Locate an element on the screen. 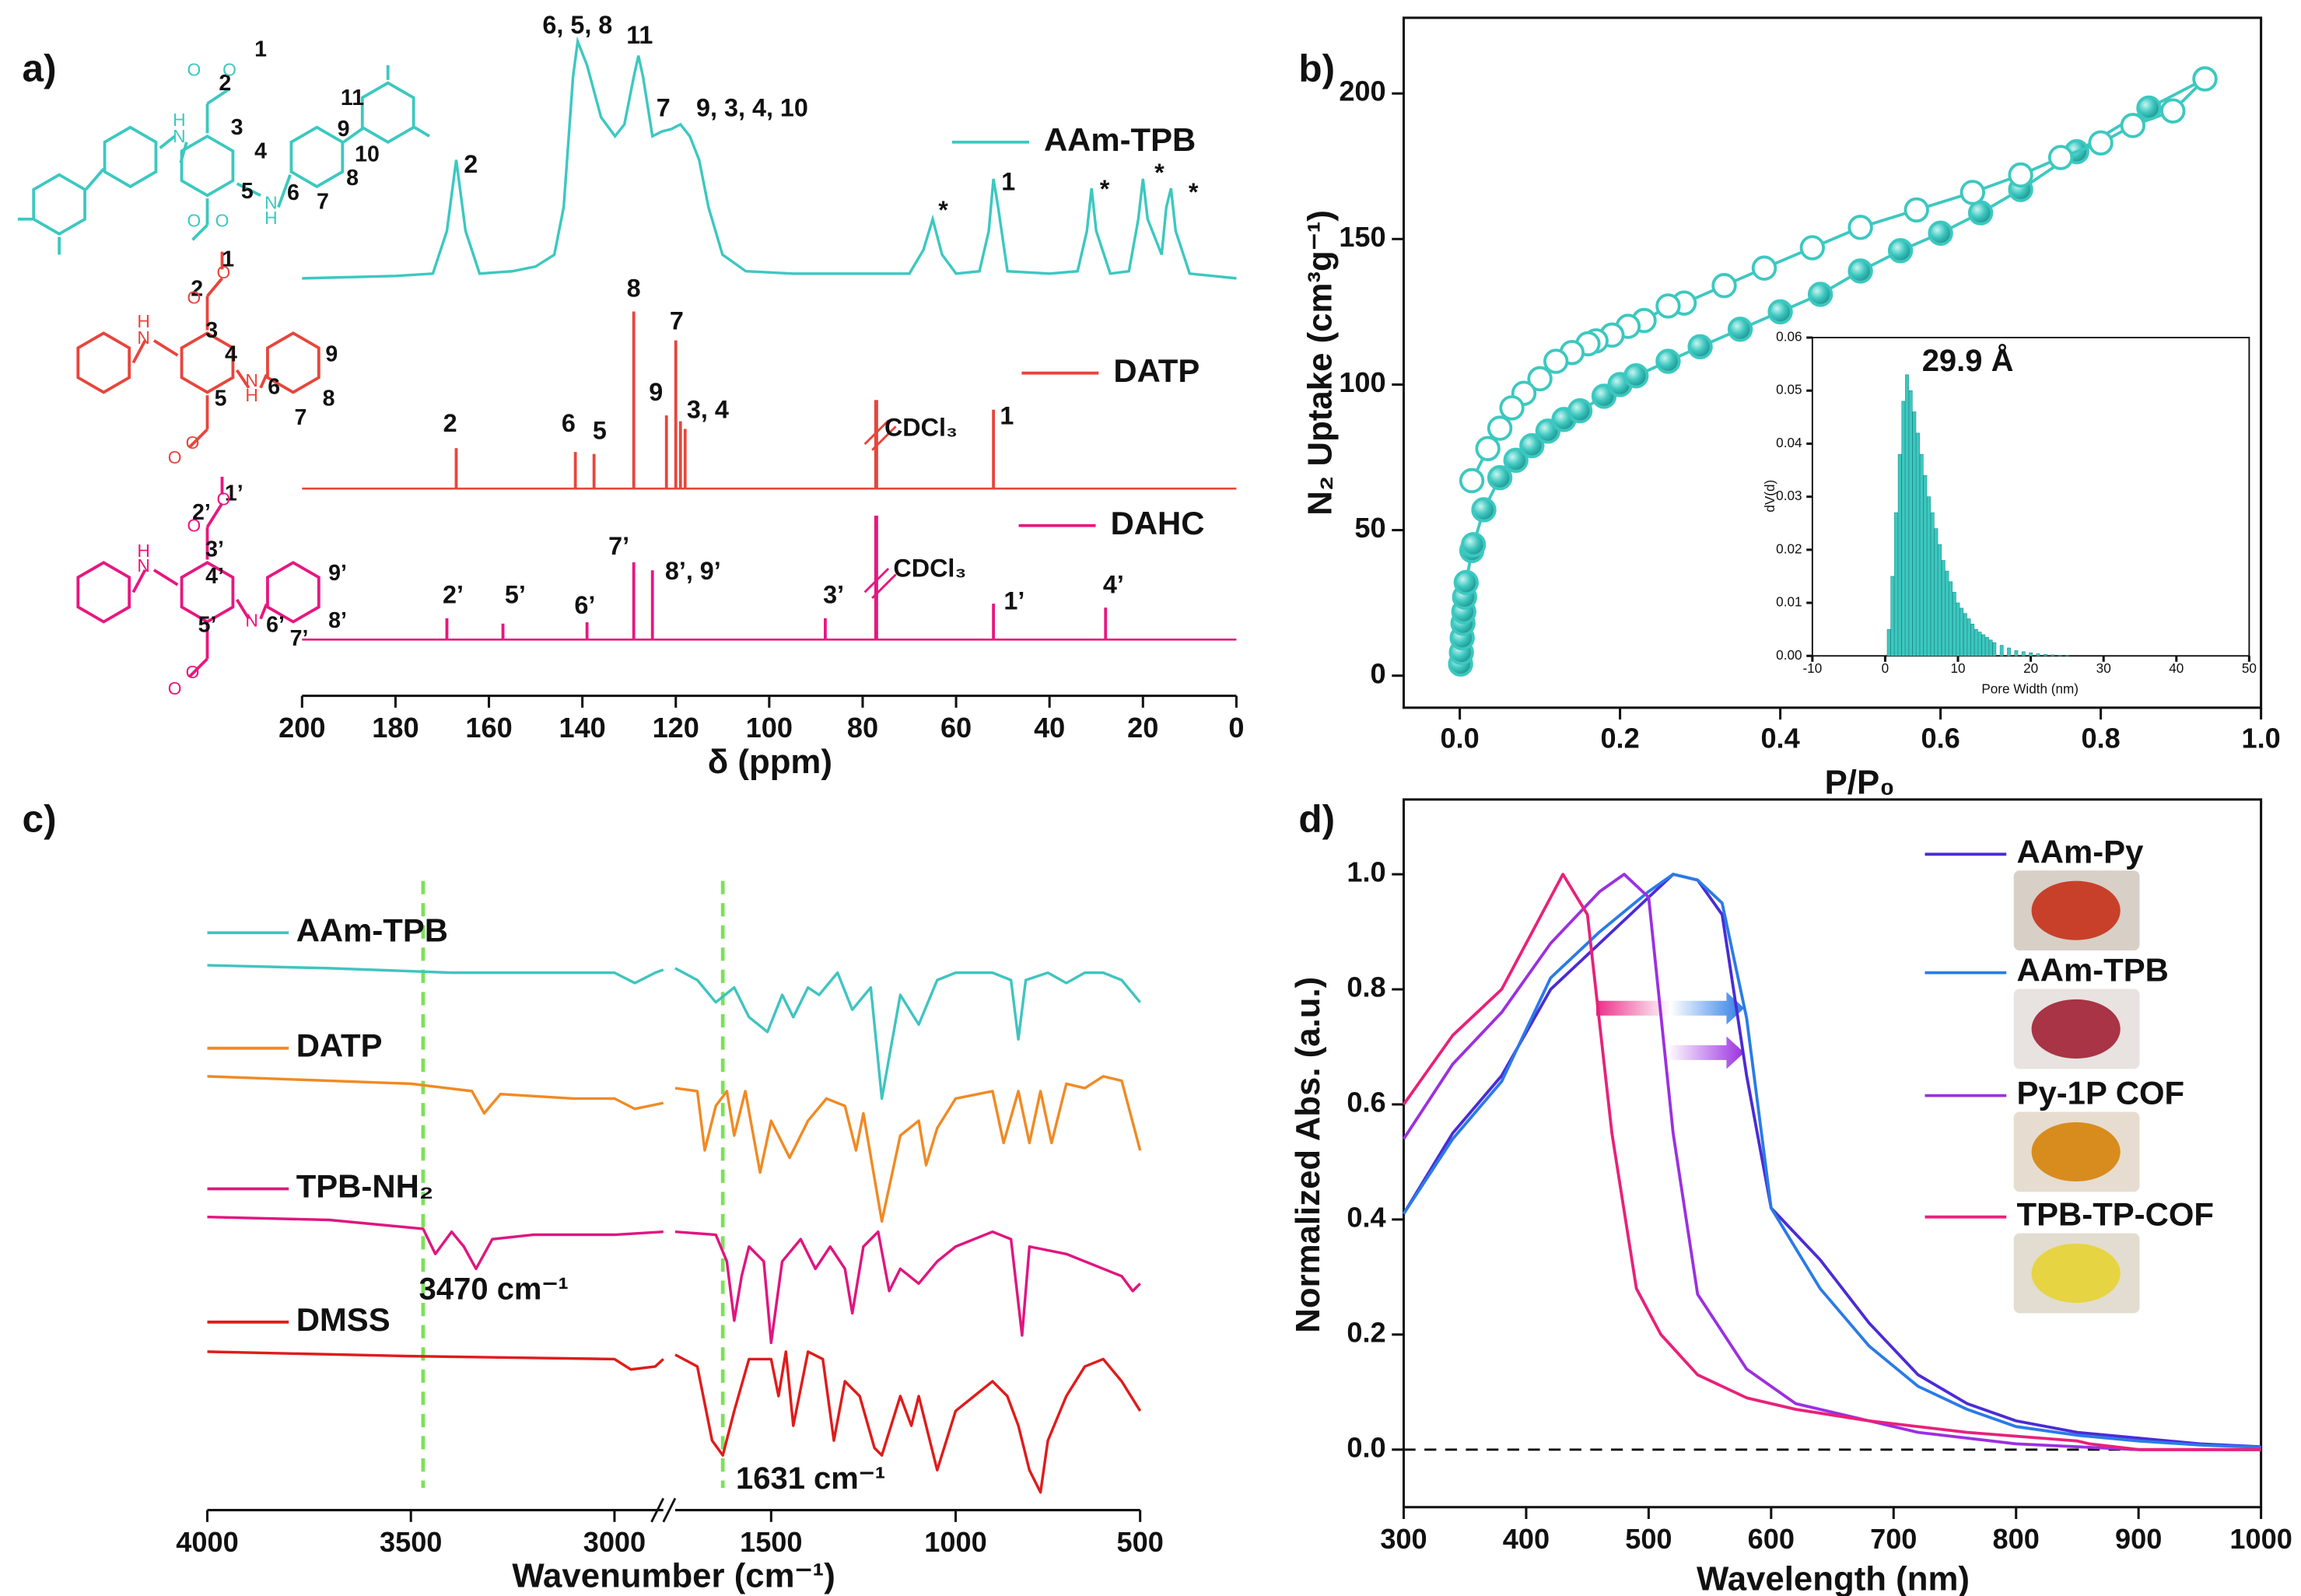 Image resolution: width=2301 pixels, height=1596 pixels. x-tick-label: 60 is located at coordinates (956, 728).